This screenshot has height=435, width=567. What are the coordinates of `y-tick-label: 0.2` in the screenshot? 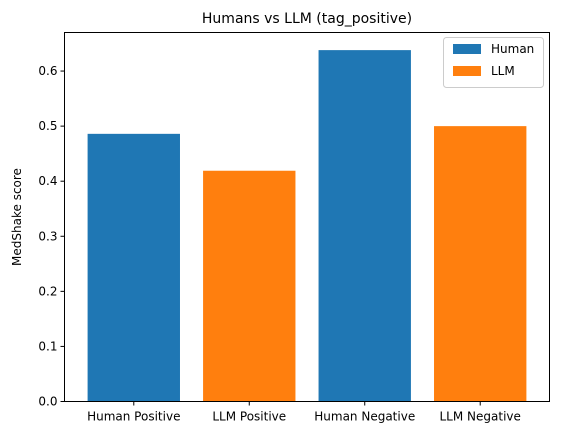 It's located at (47, 291).